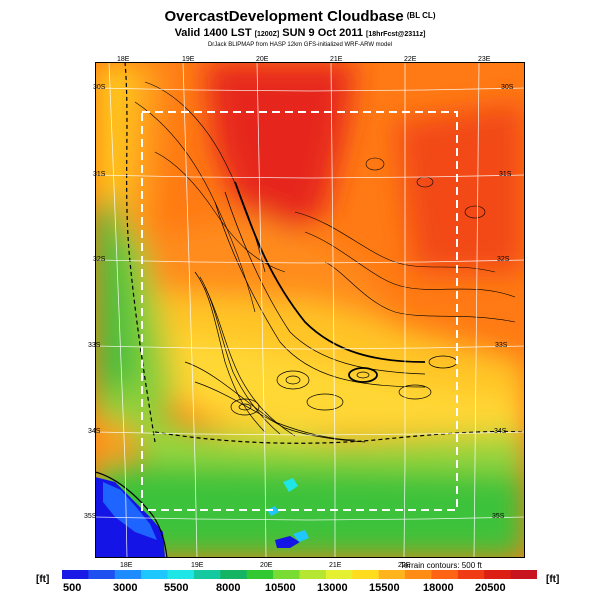 This screenshot has width=600, height=600. Describe the element at coordinates (490, 588) in the screenshot. I see `legend-tick: 20500` at that location.